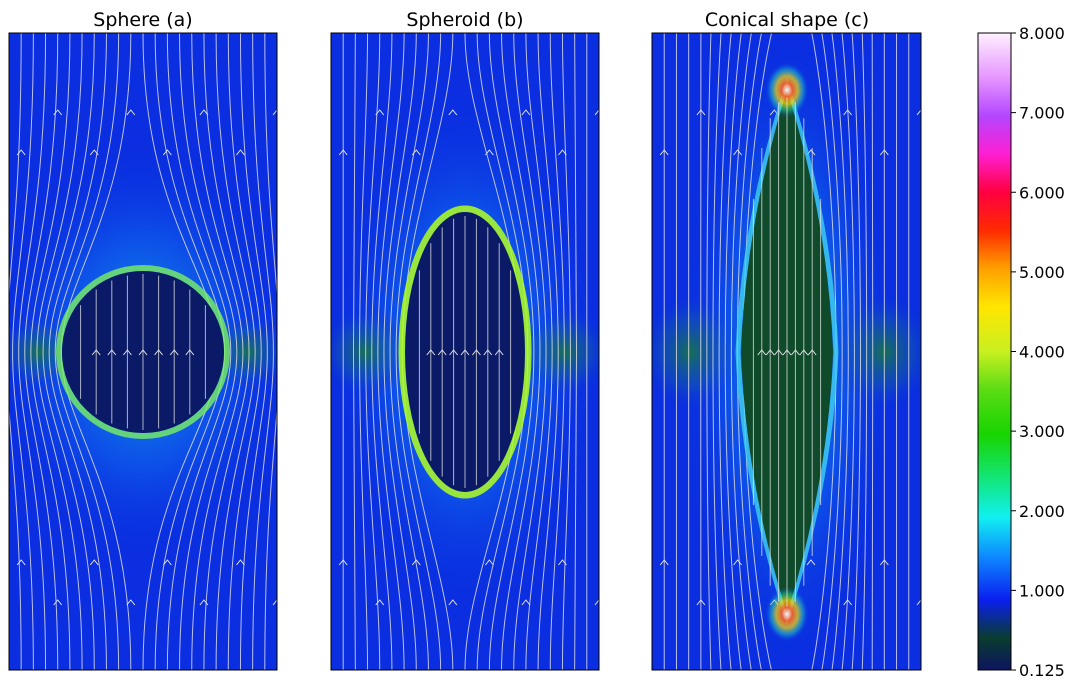  I want to click on colorbar-tick-label: 7.000, so click(1042, 113).